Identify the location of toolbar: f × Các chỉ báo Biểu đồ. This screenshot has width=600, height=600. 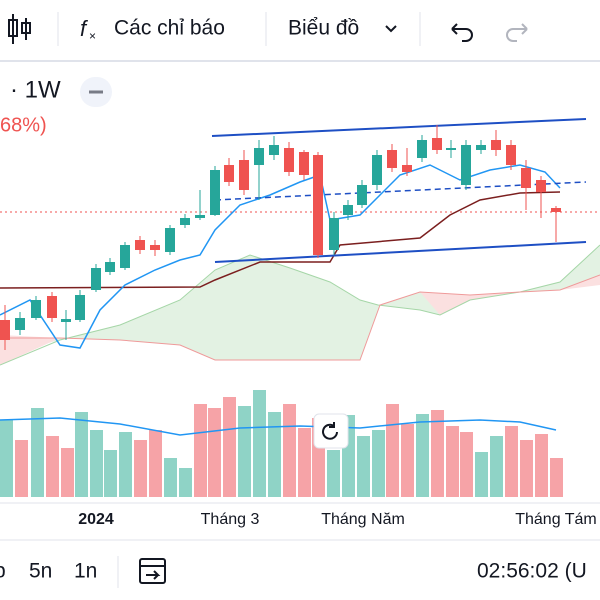
(268, 29).